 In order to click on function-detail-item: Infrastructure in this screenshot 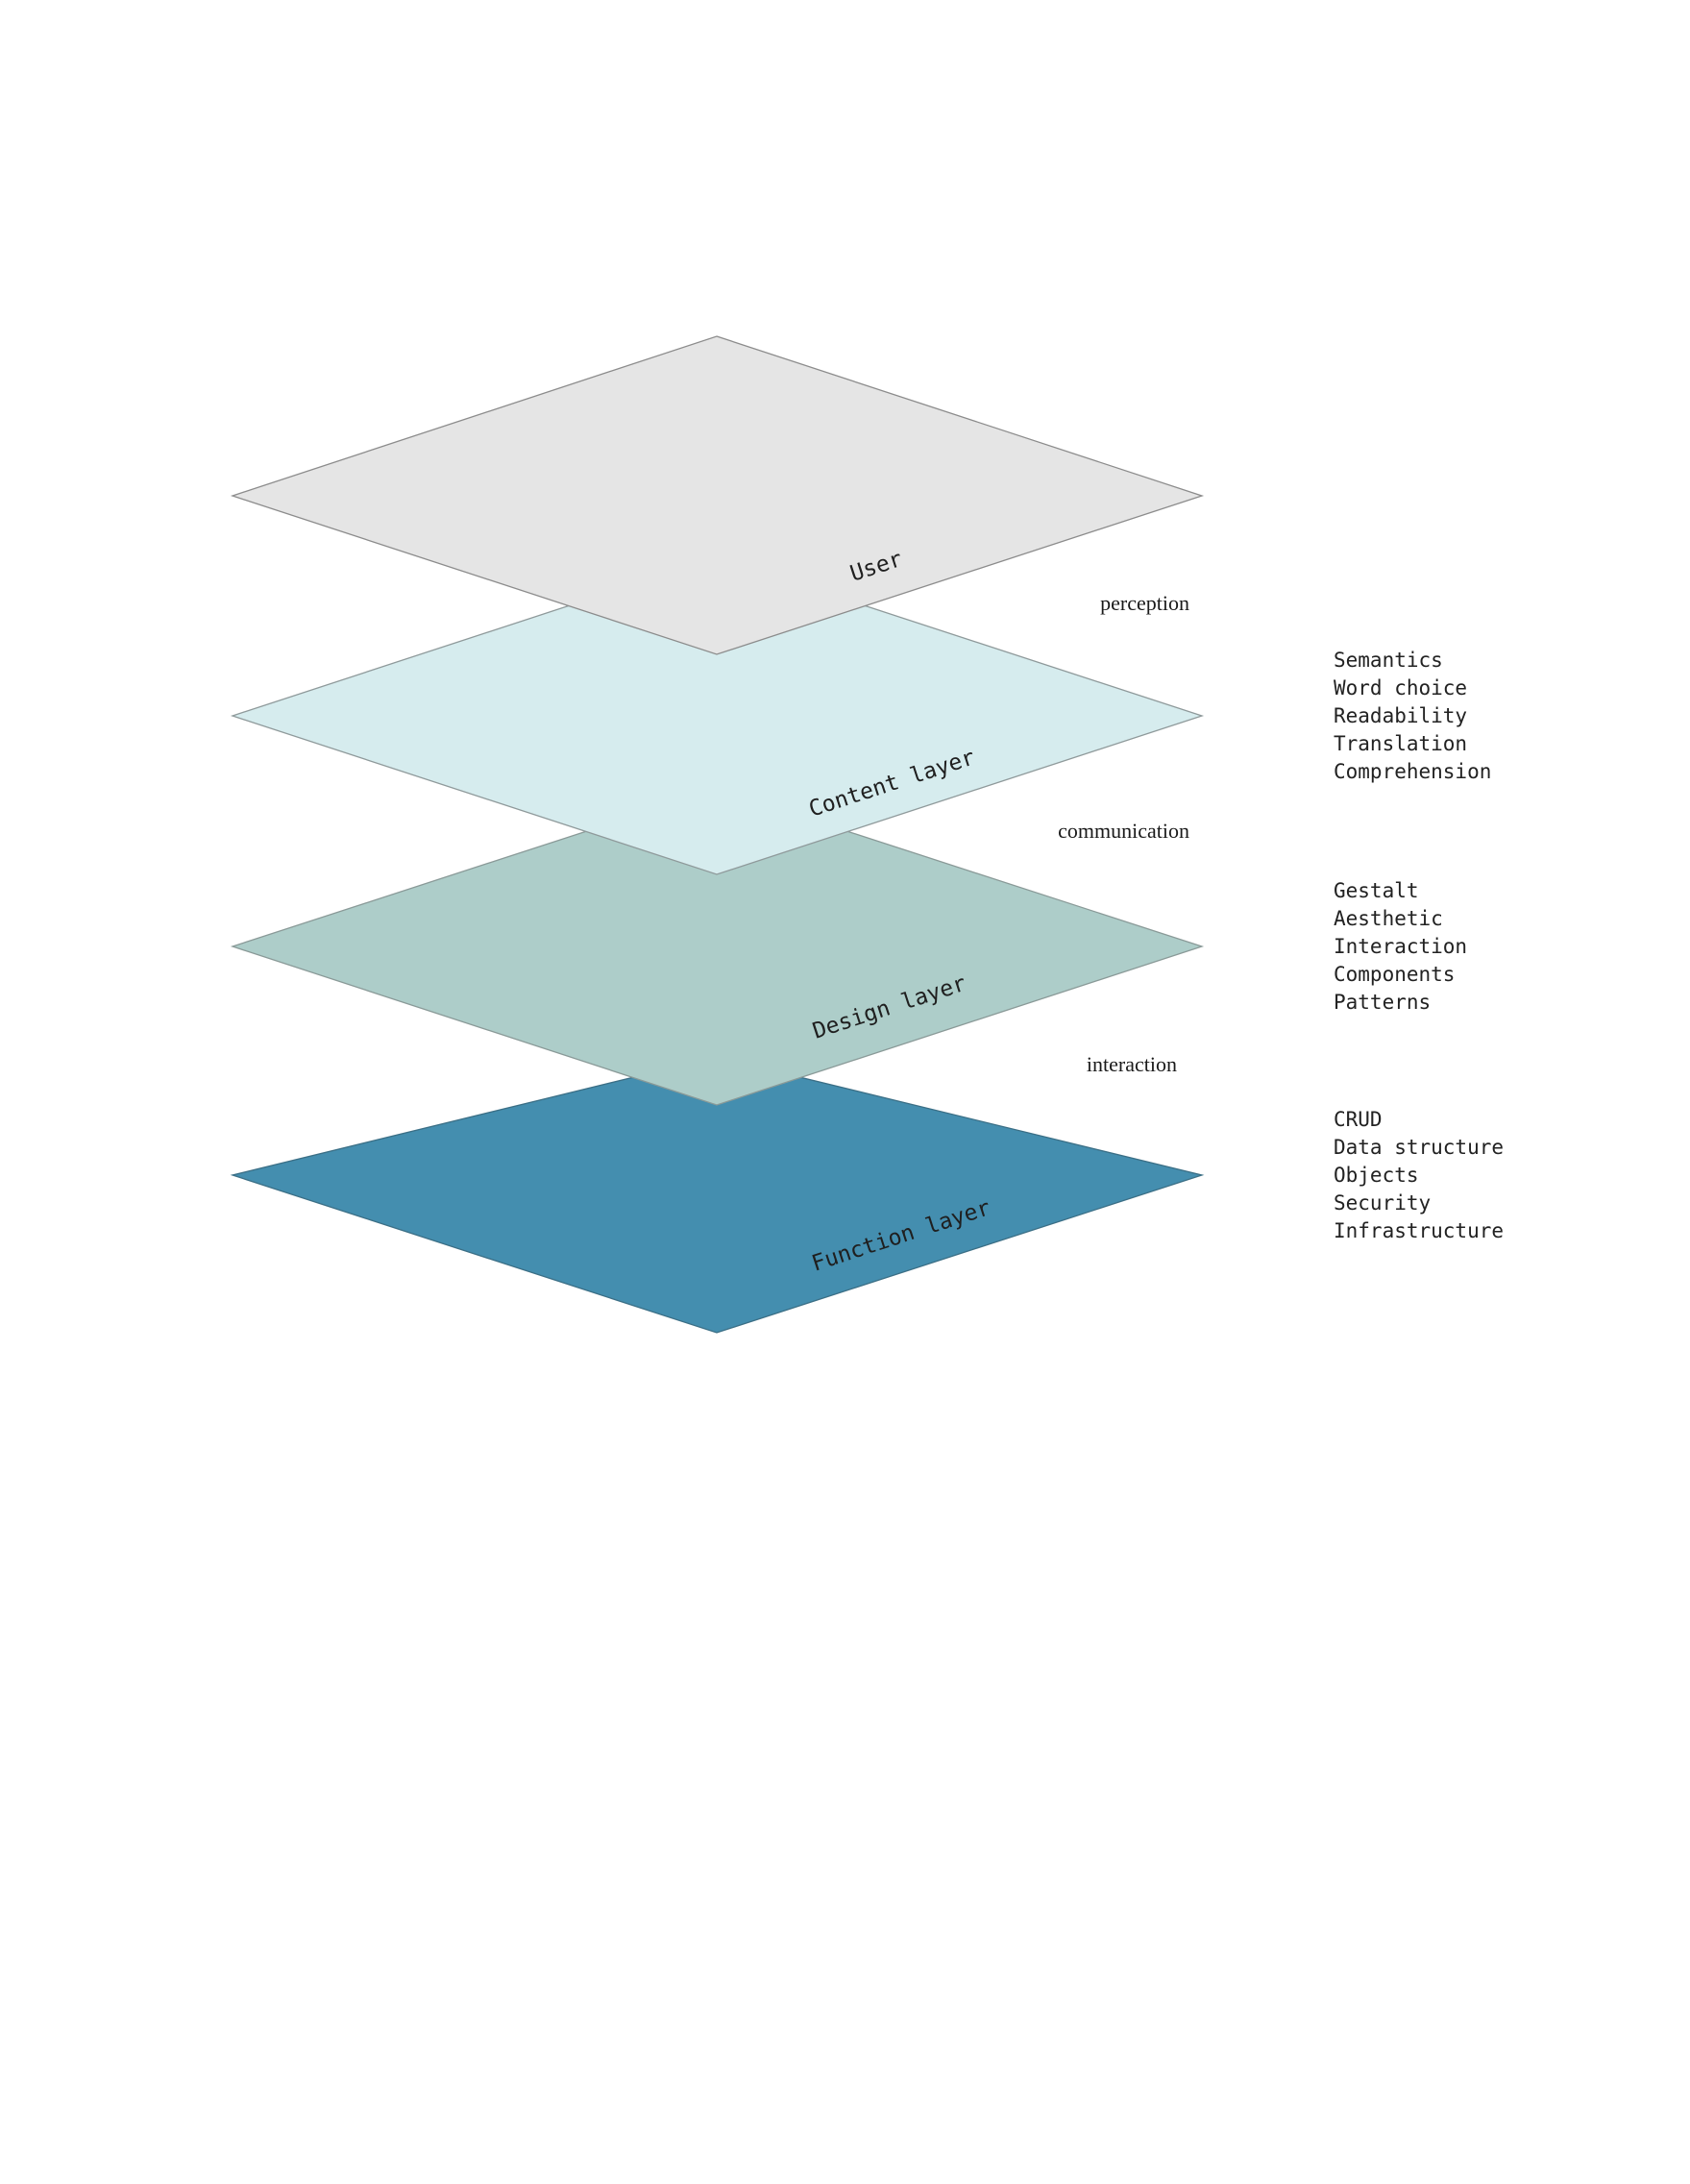, I will do `click(1419, 1231)`.